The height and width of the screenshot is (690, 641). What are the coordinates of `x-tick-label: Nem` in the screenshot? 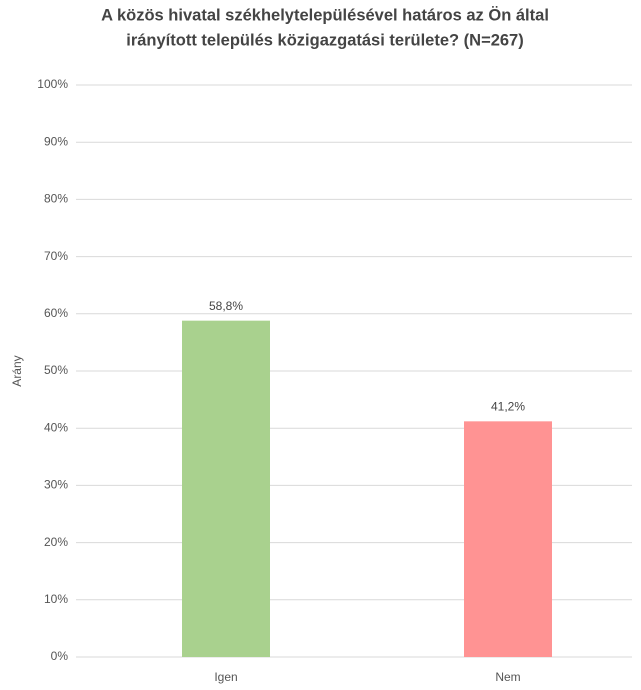 It's located at (507, 677).